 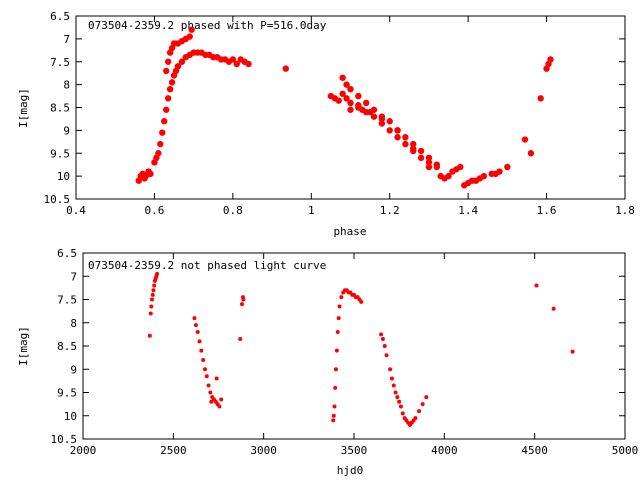 I want to click on x-axis-label: phase, so click(x=349, y=231).